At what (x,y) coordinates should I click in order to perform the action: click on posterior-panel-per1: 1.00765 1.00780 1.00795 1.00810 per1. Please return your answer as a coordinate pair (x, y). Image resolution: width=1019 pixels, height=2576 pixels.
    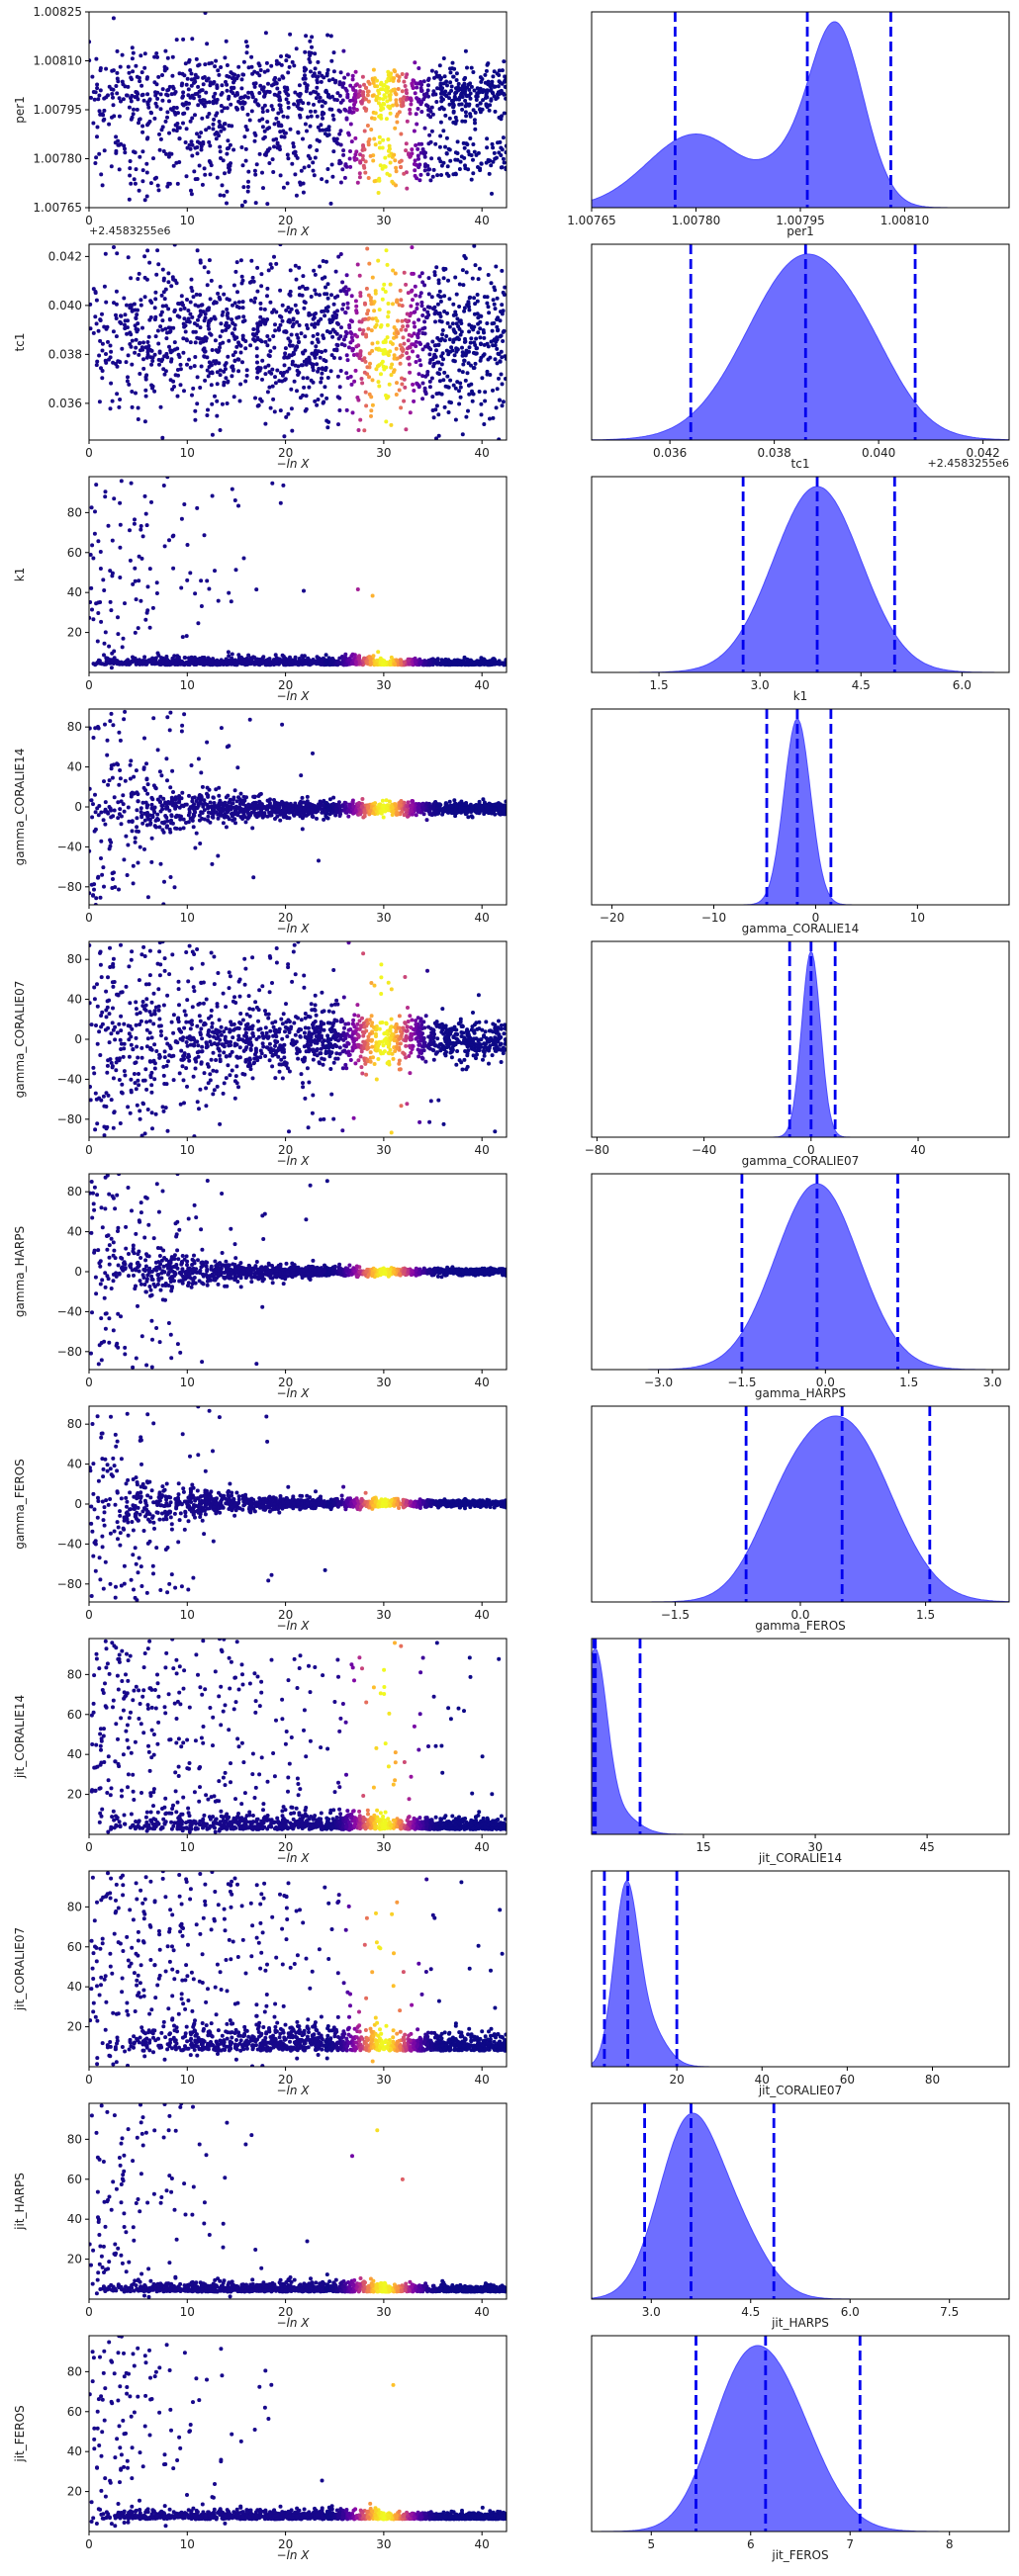
    Looking at the image, I should click on (788, 124).